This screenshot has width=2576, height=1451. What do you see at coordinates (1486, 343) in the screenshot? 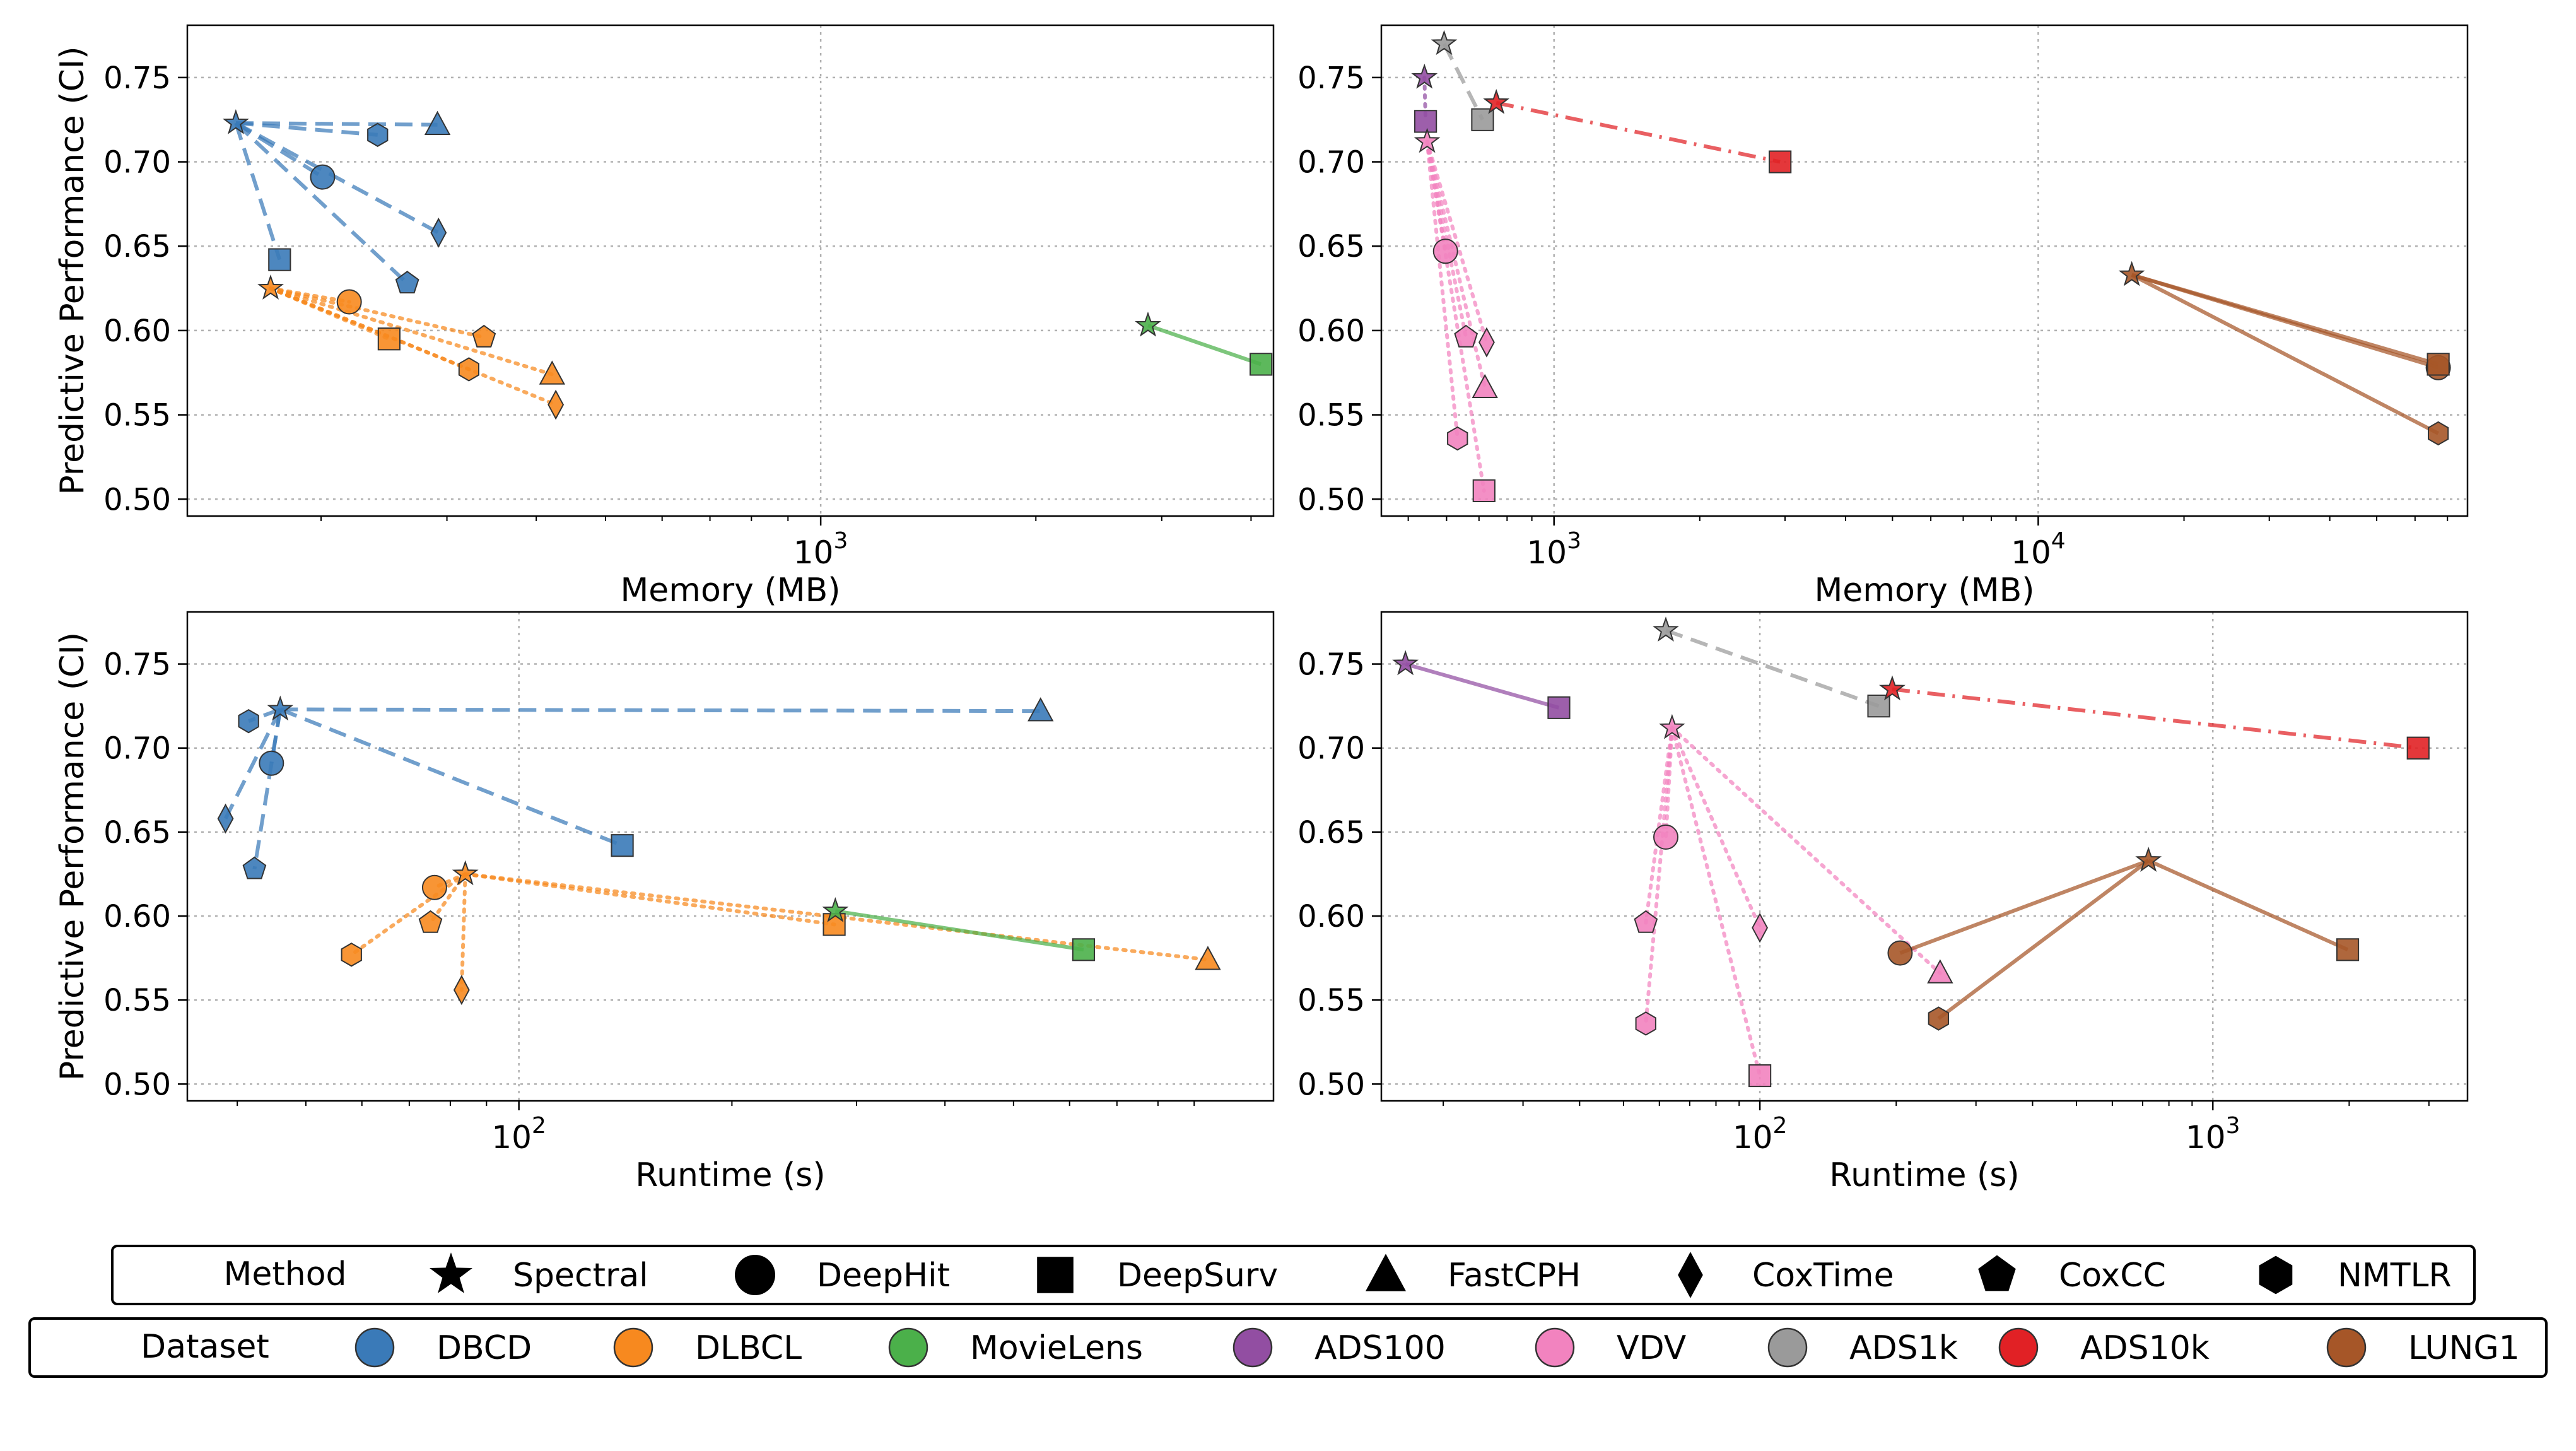
I see `point-vdv-coxtime` at bounding box center [1486, 343].